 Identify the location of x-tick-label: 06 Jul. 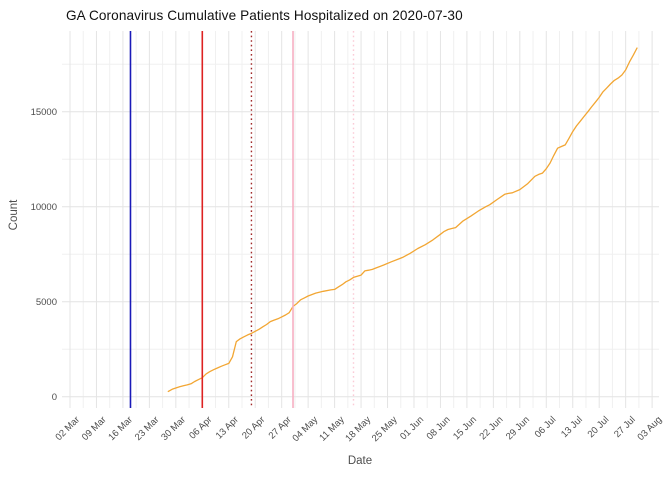
(546, 427).